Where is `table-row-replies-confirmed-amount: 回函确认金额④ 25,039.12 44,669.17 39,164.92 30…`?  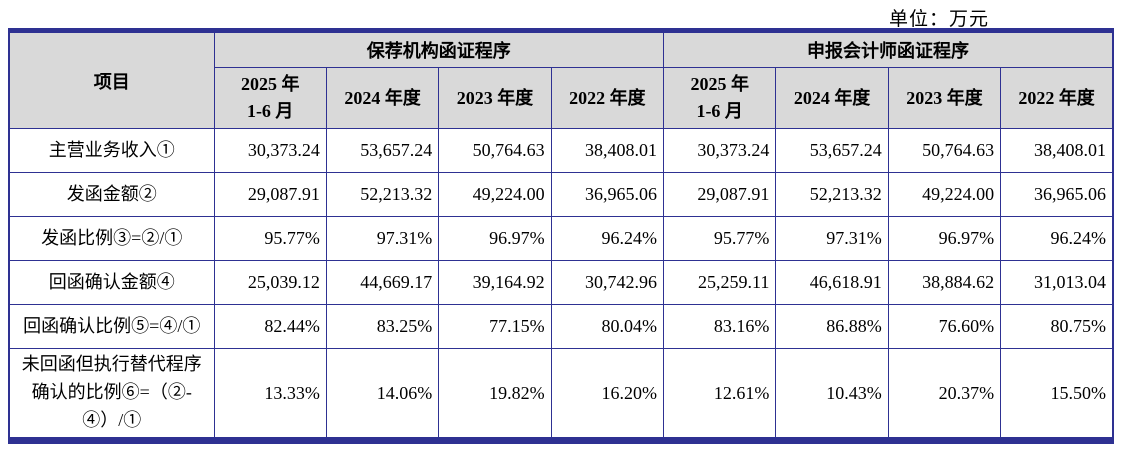
table-row-replies-confirmed-amount: 回函确认金额④ 25,039.12 44,669.17 39,164.92 30… is located at coordinates (561, 282).